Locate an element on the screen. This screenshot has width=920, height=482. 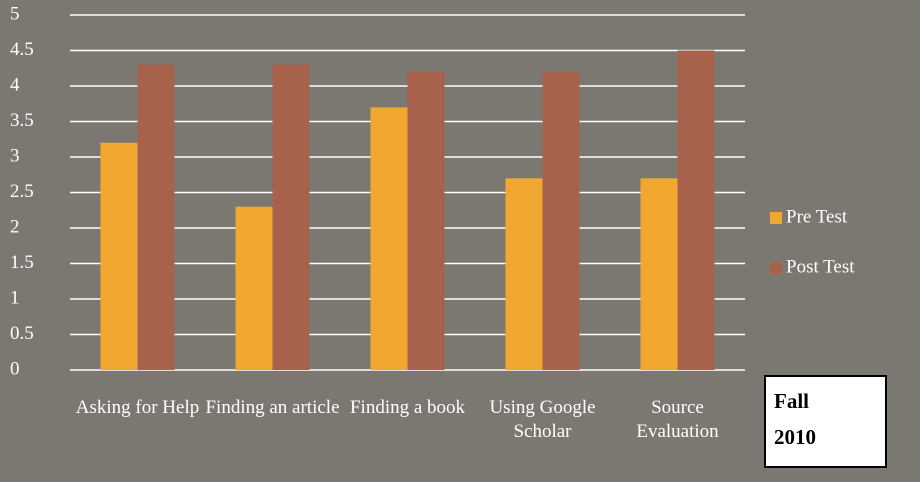
annotation: Fall 2010 is located at coordinates (795, 419).